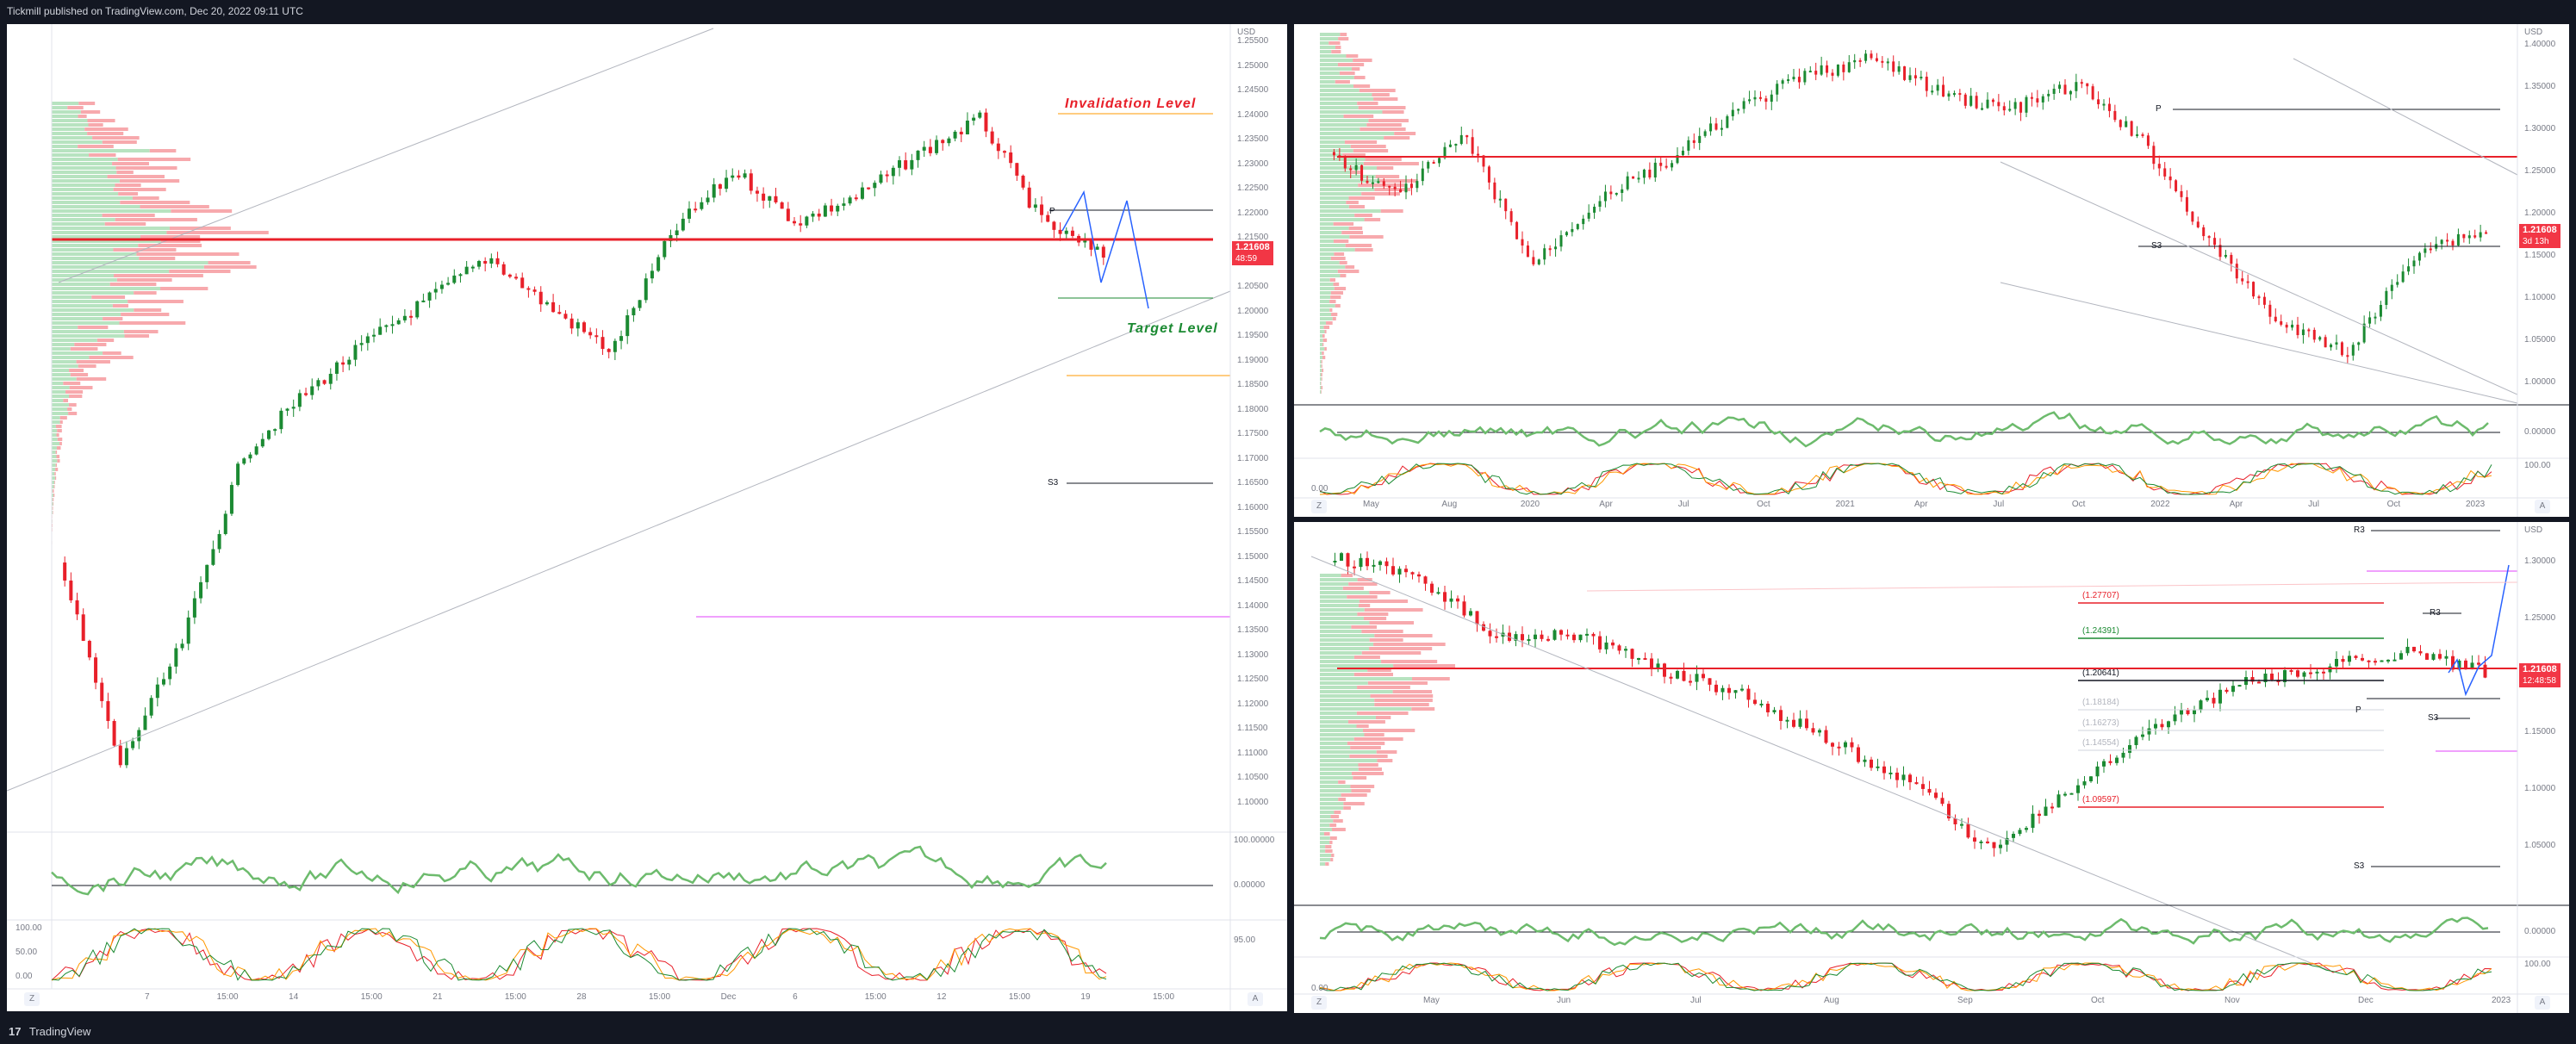  What do you see at coordinates (796, 997) in the screenshot?
I see `time-tick: 6` at bounding box center [796, 997].